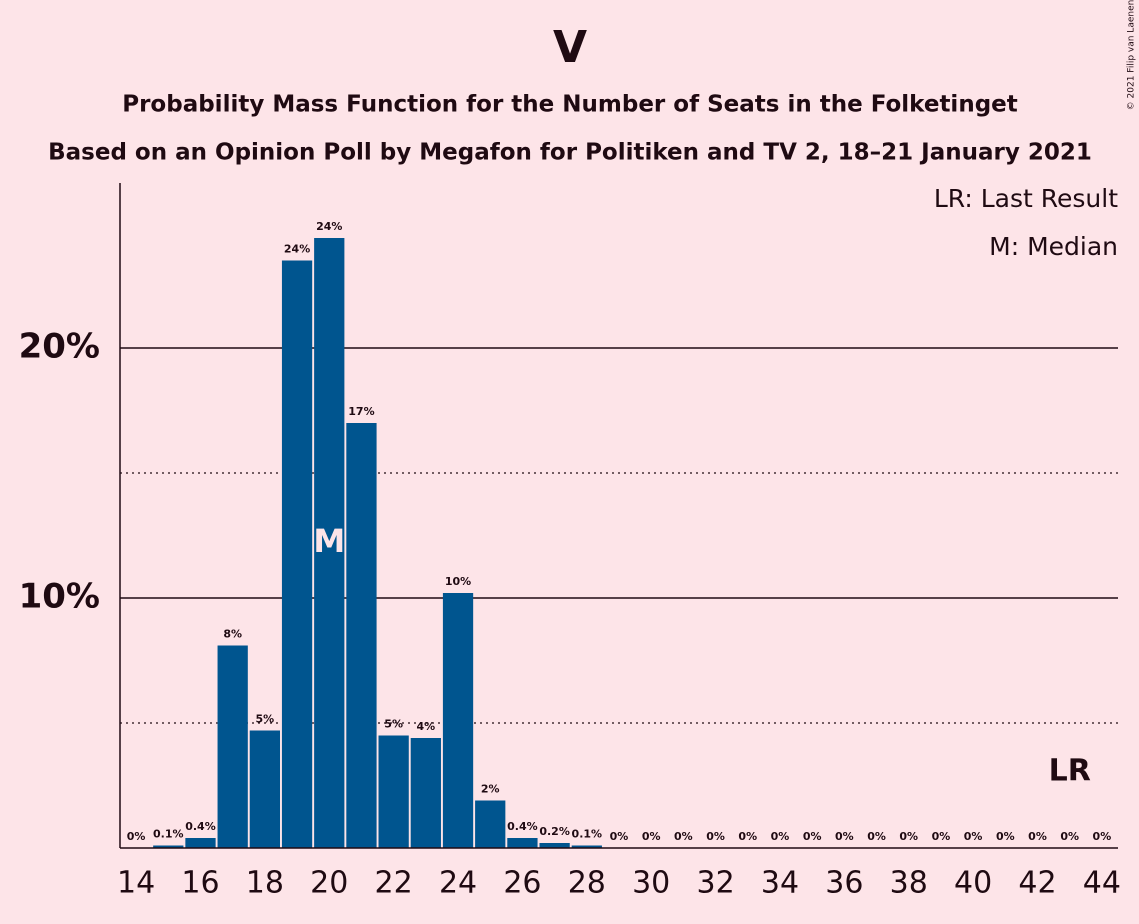 This screenshot has height=924, width=1139. Describe the element at coordinates (554, 831) in the screenshot. I see `value-label: 0.2%` at that location.